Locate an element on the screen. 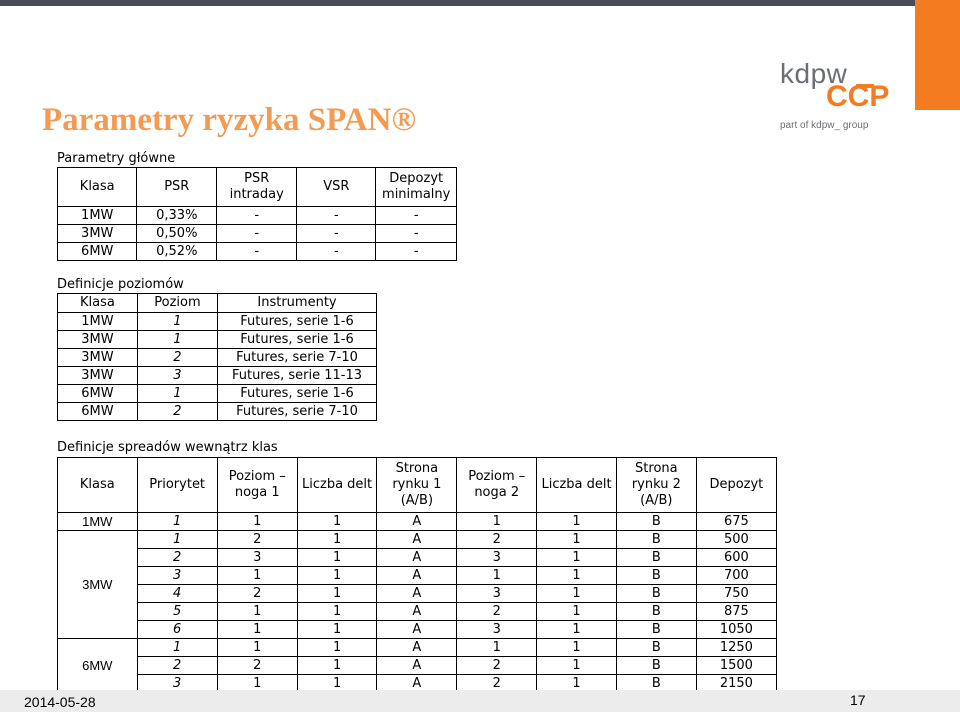 The width and height of the screenshot is (960, 712). logo-kdpw-text: kdpw is located at coordinates (814, 73).